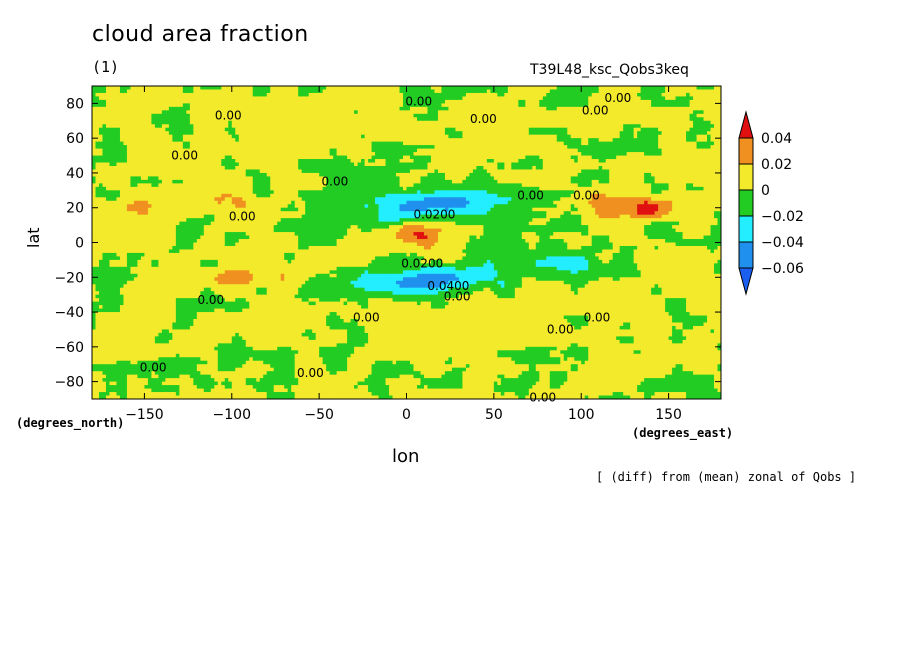 This screenshot has width=904, height=654. I want to click on colorbar-label: −0.02, so click(782, 217).